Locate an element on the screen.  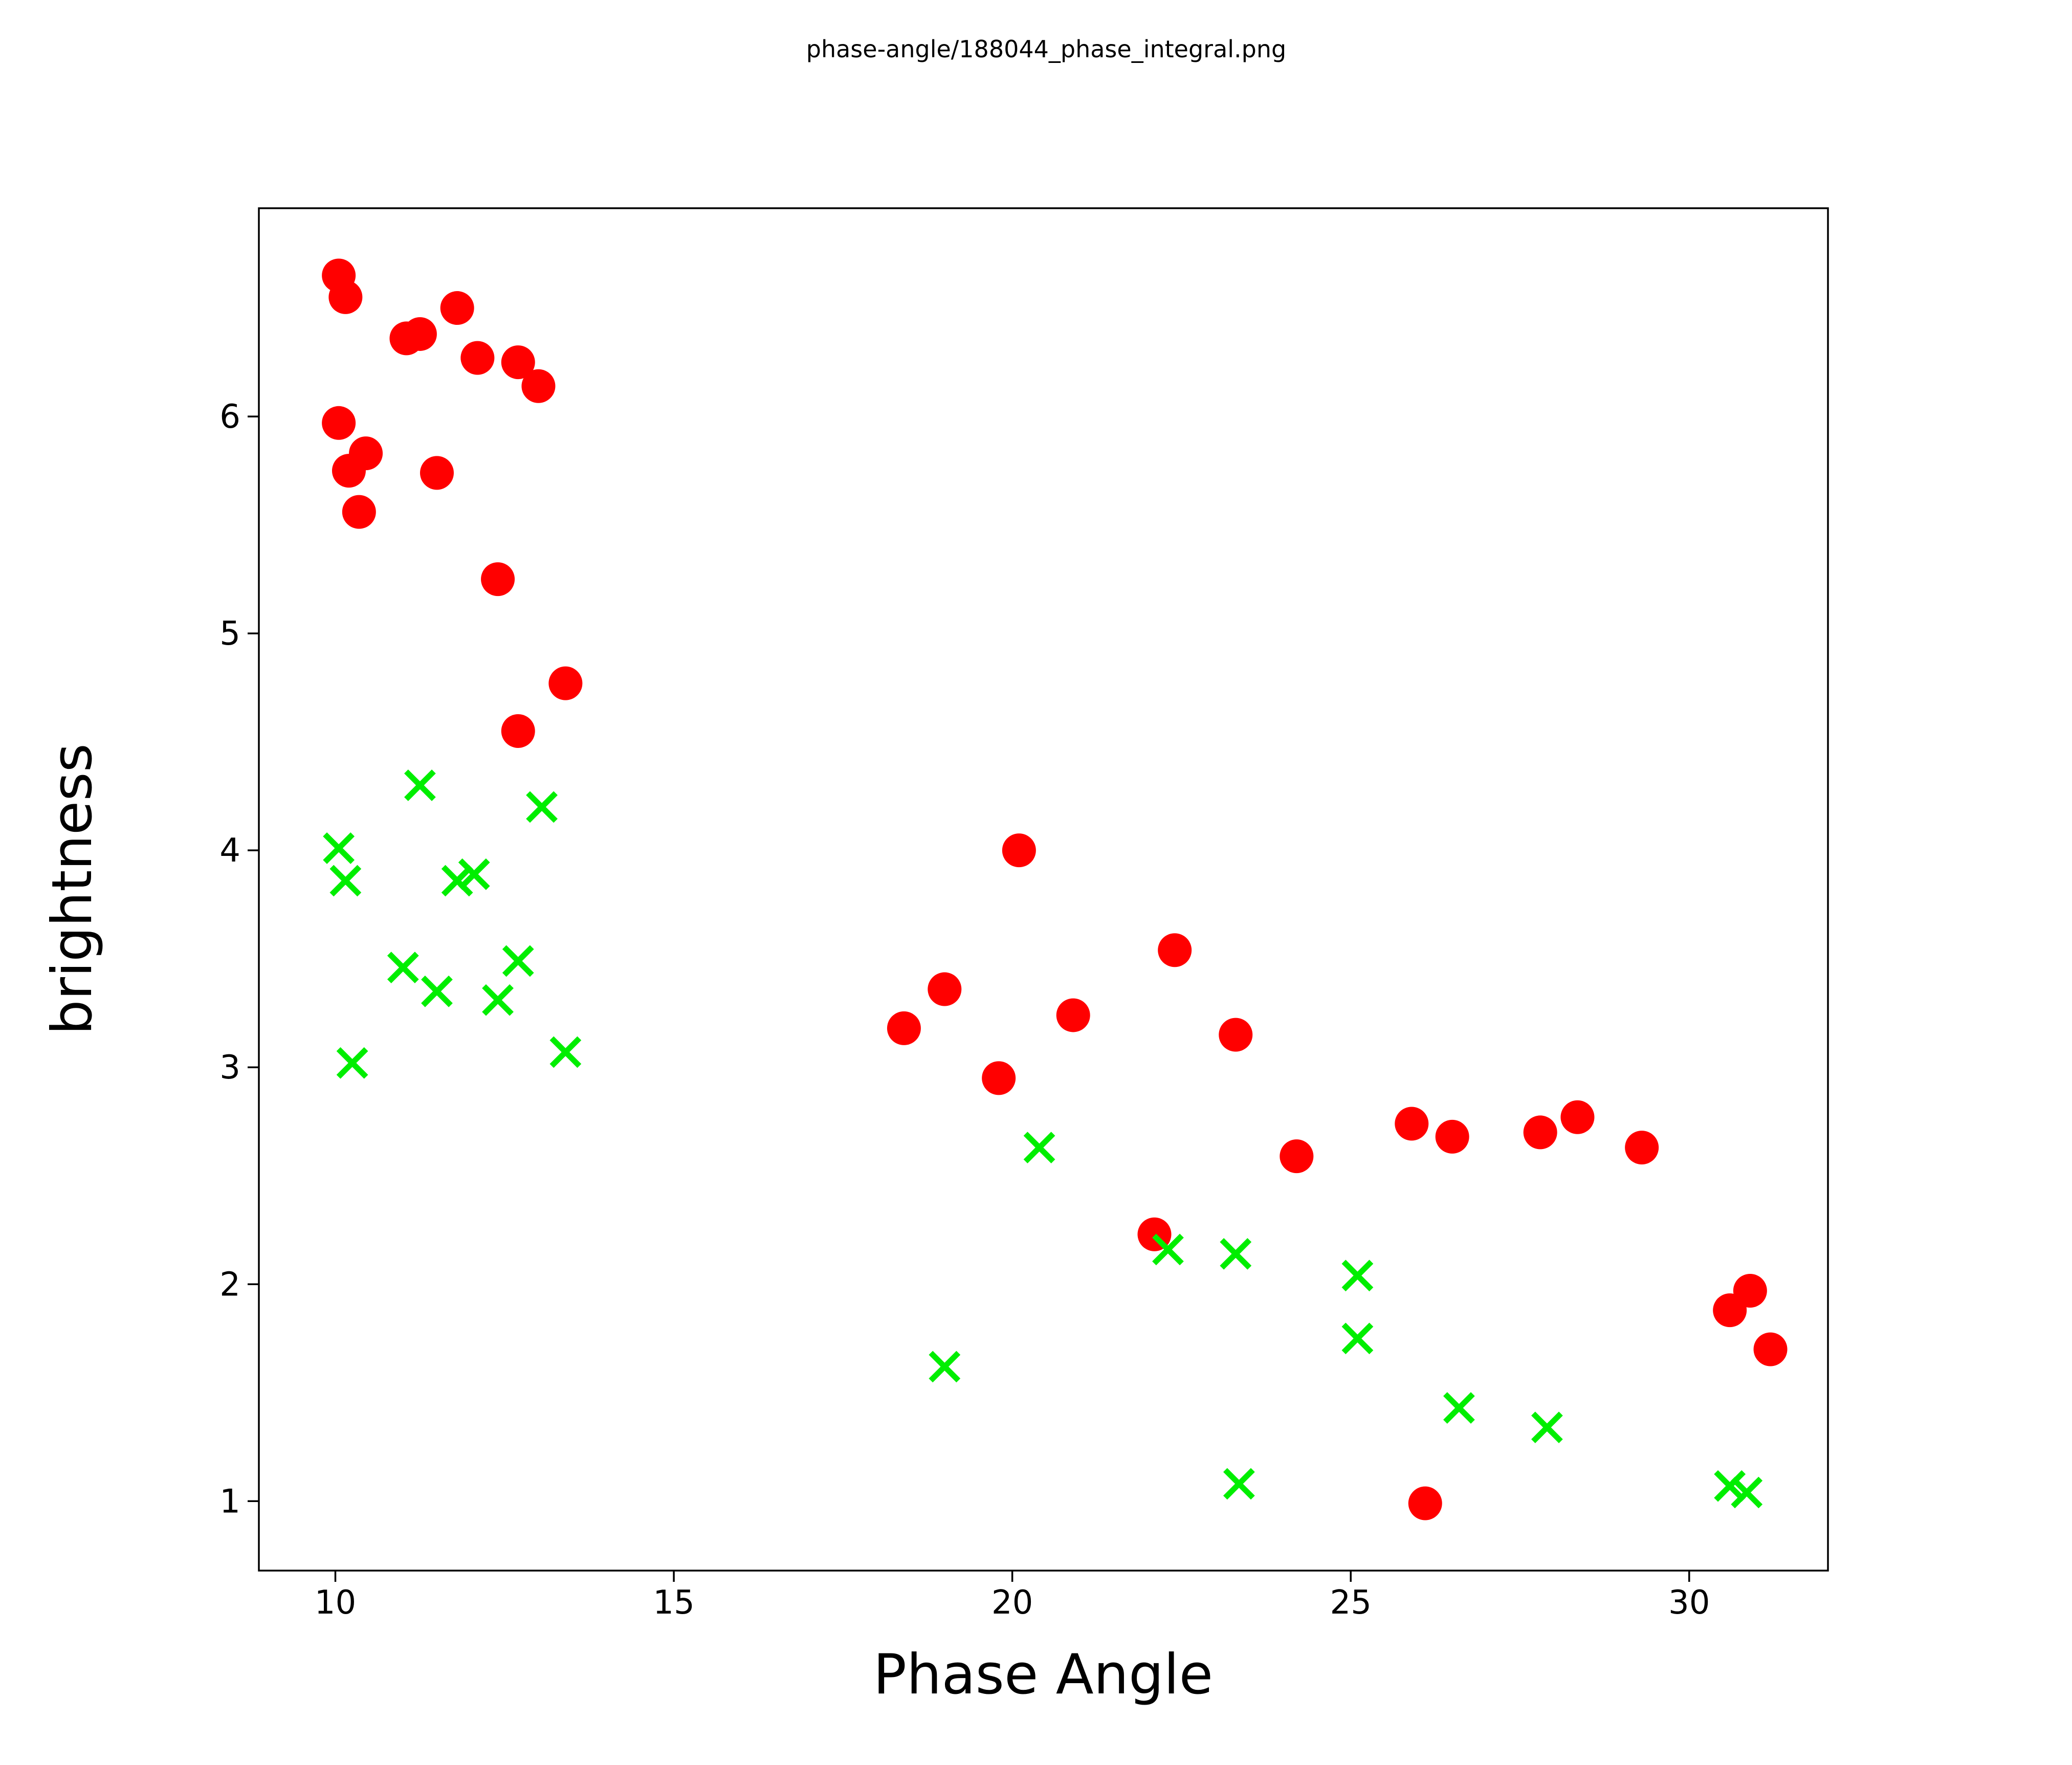
x-axis-label: Phase Angle is located at coordinates (1043, 1675).